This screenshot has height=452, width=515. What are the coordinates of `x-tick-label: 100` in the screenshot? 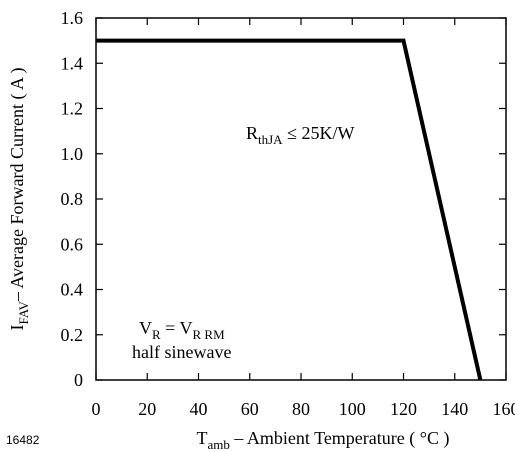 It's located at (352, 409).